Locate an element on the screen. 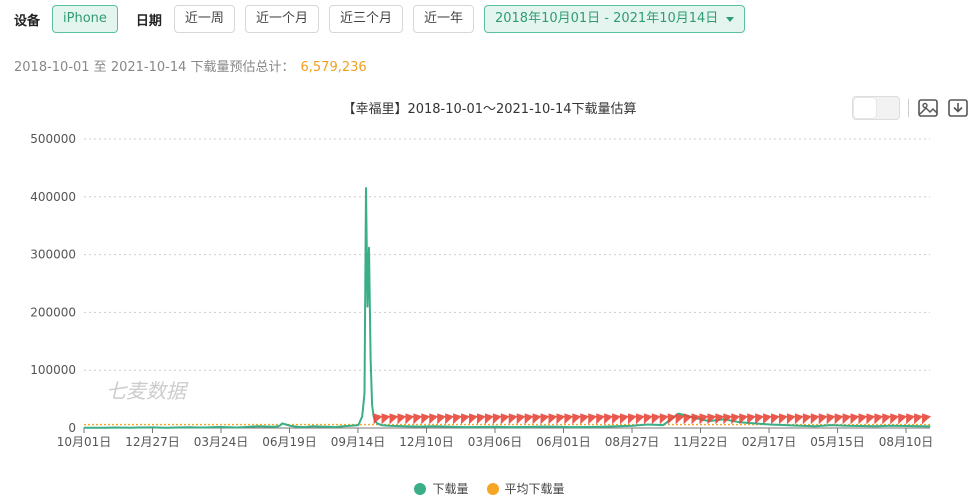  legend-item-downloads: 下载量 is located at coordinates (441, 488).